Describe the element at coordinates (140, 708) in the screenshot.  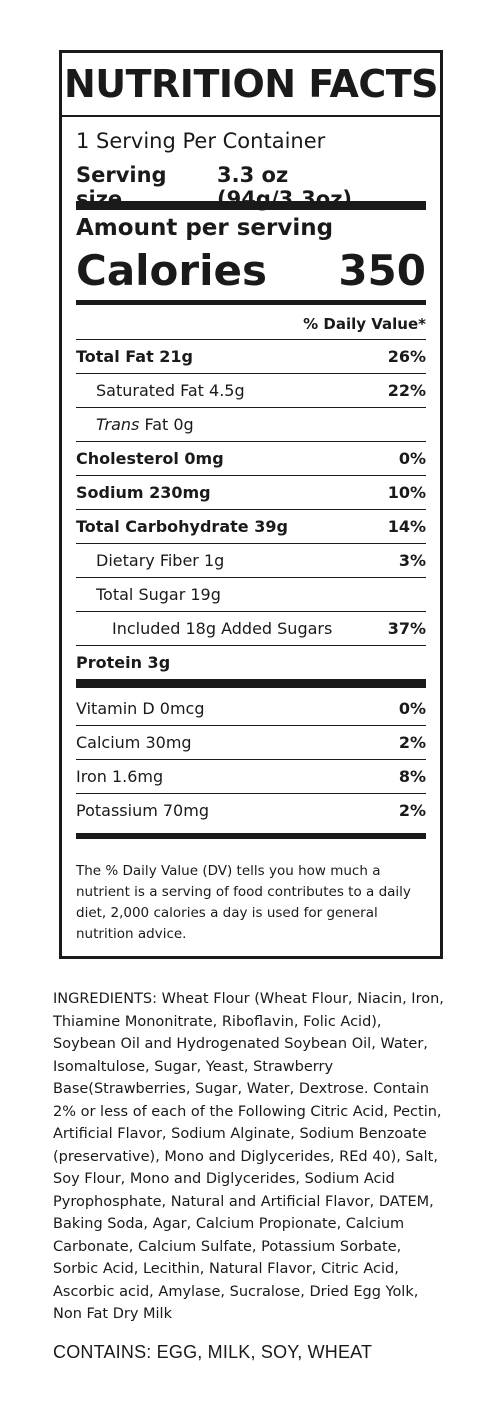
I see `vitamin-name: Vitamin D 0mcg` at that location.